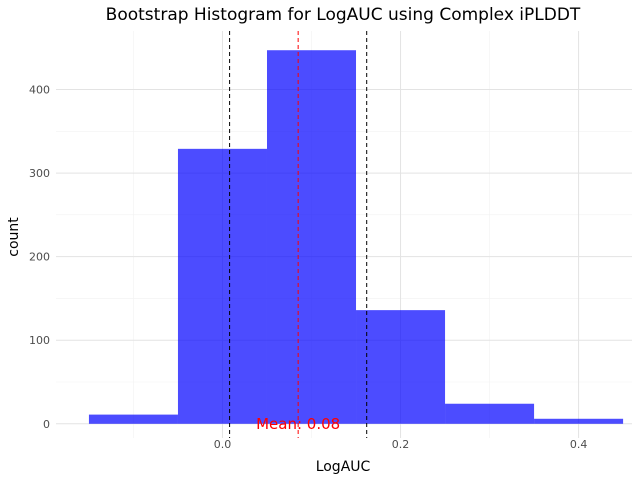 This screenshot has height=480, width=640. Describe the element at coordinates (343, 467) in the screenshot. I see `x-axis-title: LogAUC` at that location.